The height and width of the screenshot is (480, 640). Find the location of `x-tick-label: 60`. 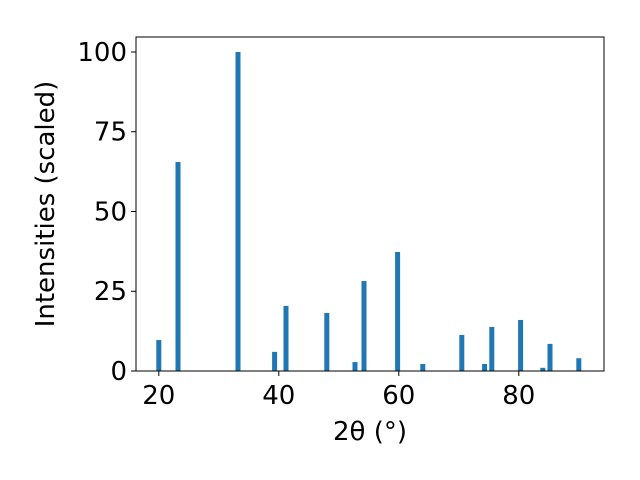

x-tick-label: 60 is located at coordinates (398, 396).